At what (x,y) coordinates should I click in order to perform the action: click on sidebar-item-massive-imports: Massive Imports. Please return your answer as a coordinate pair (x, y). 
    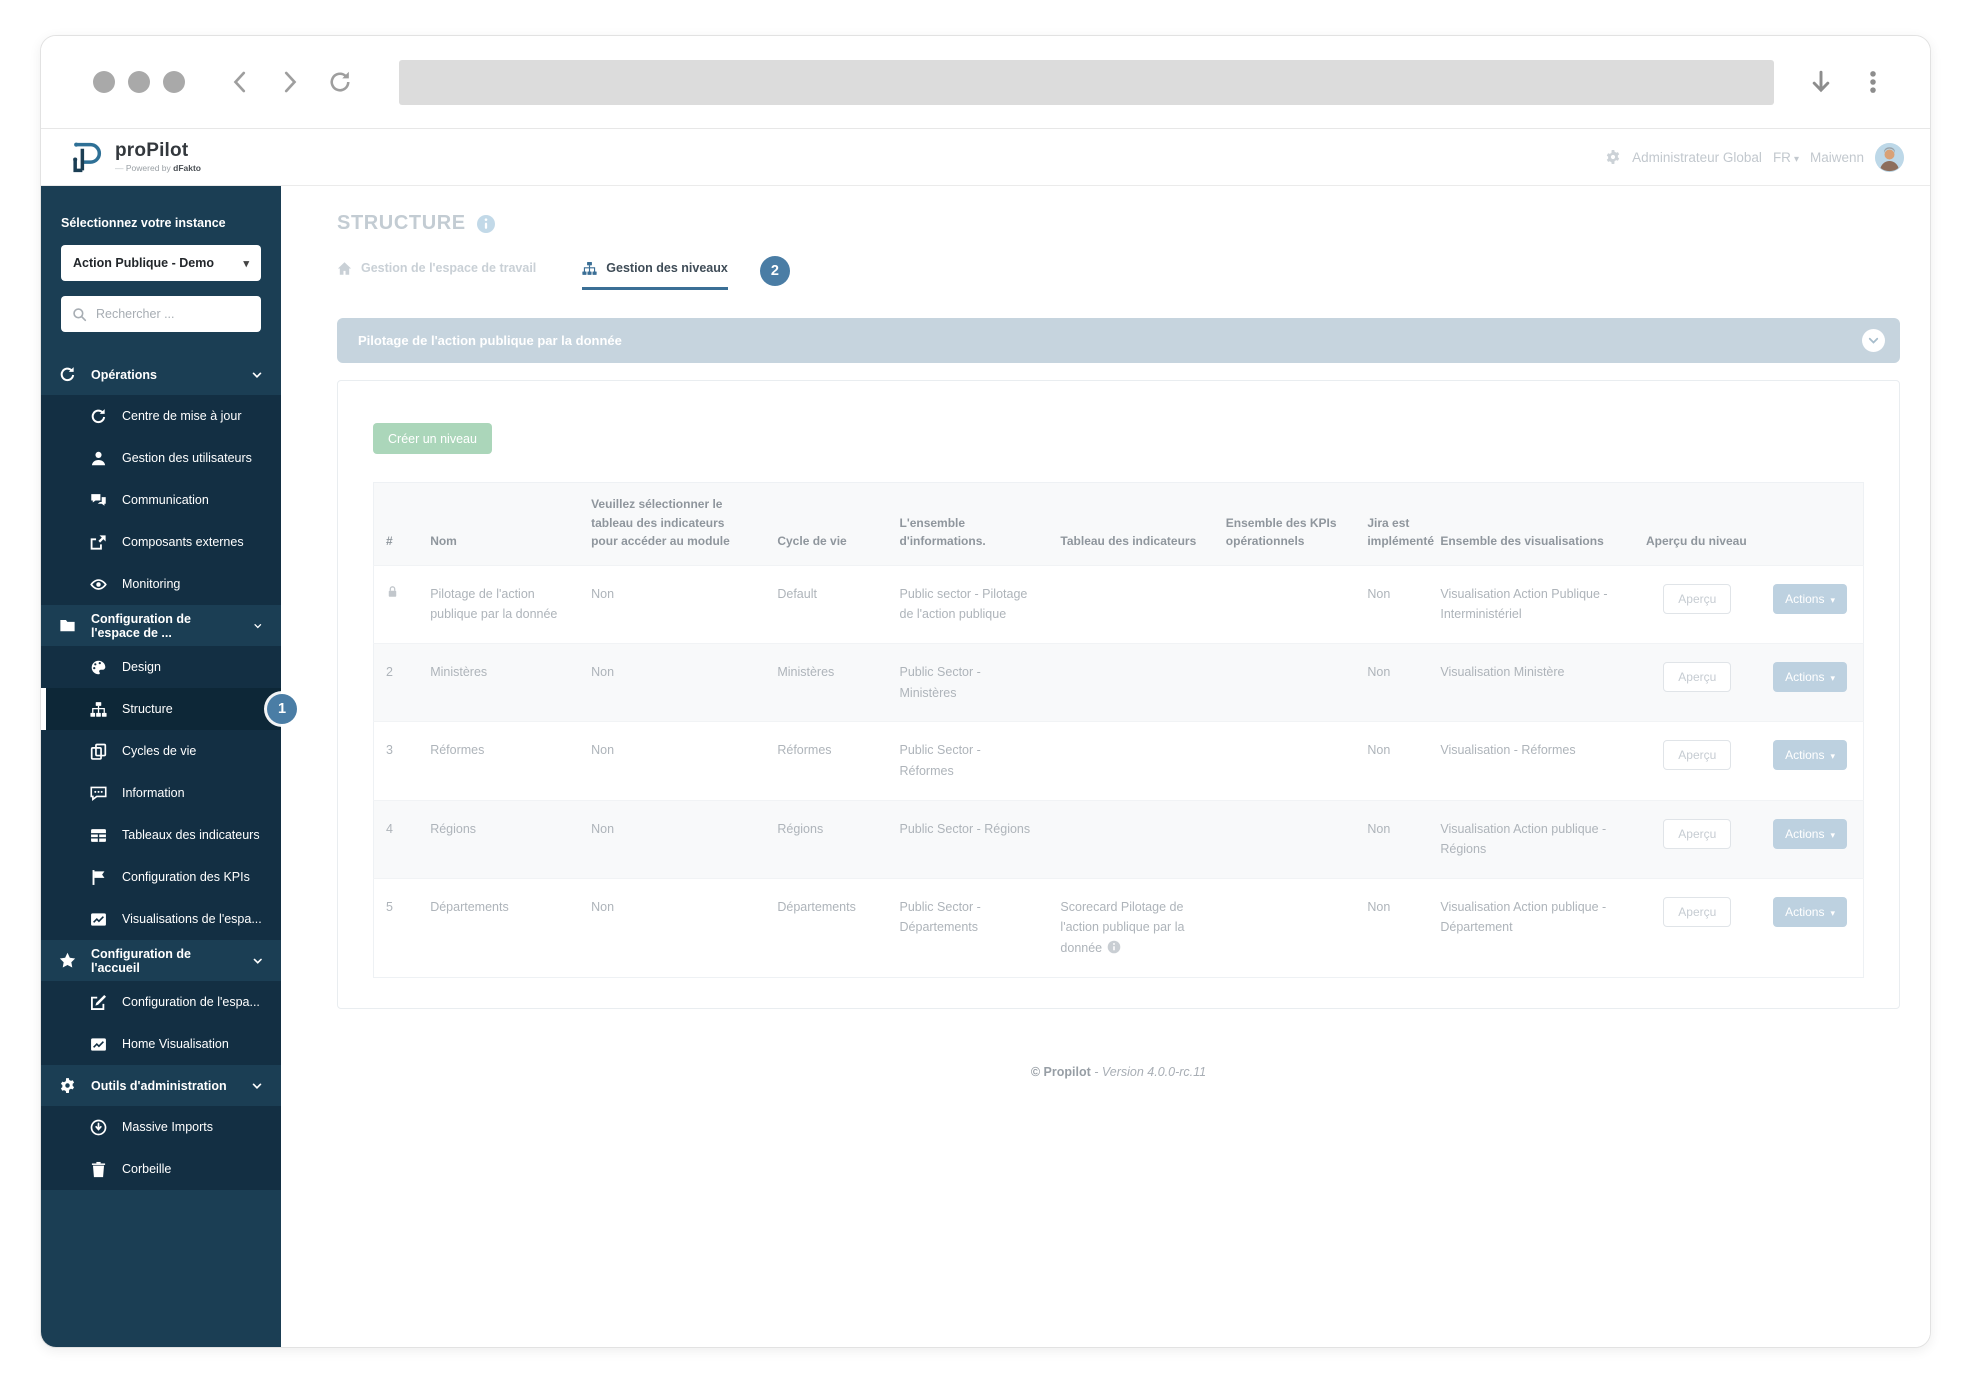
    Looking at the image, I should click on (161, 1127).